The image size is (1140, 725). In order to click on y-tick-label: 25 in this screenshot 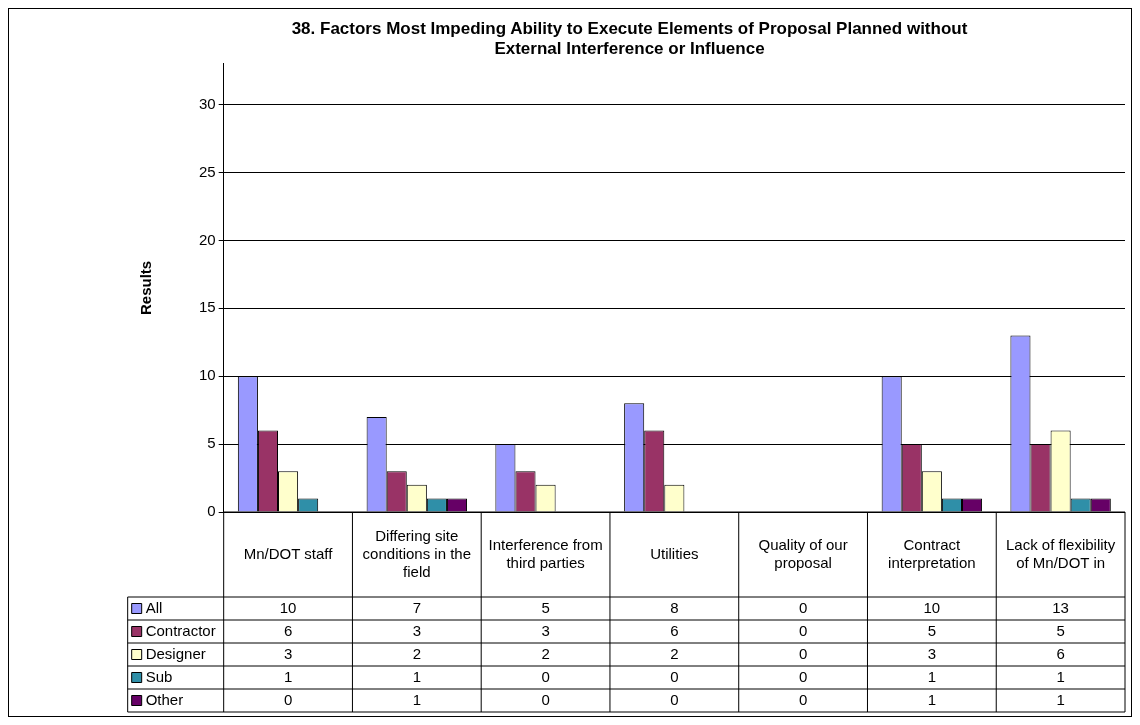, I will do `click(207, 171)`.